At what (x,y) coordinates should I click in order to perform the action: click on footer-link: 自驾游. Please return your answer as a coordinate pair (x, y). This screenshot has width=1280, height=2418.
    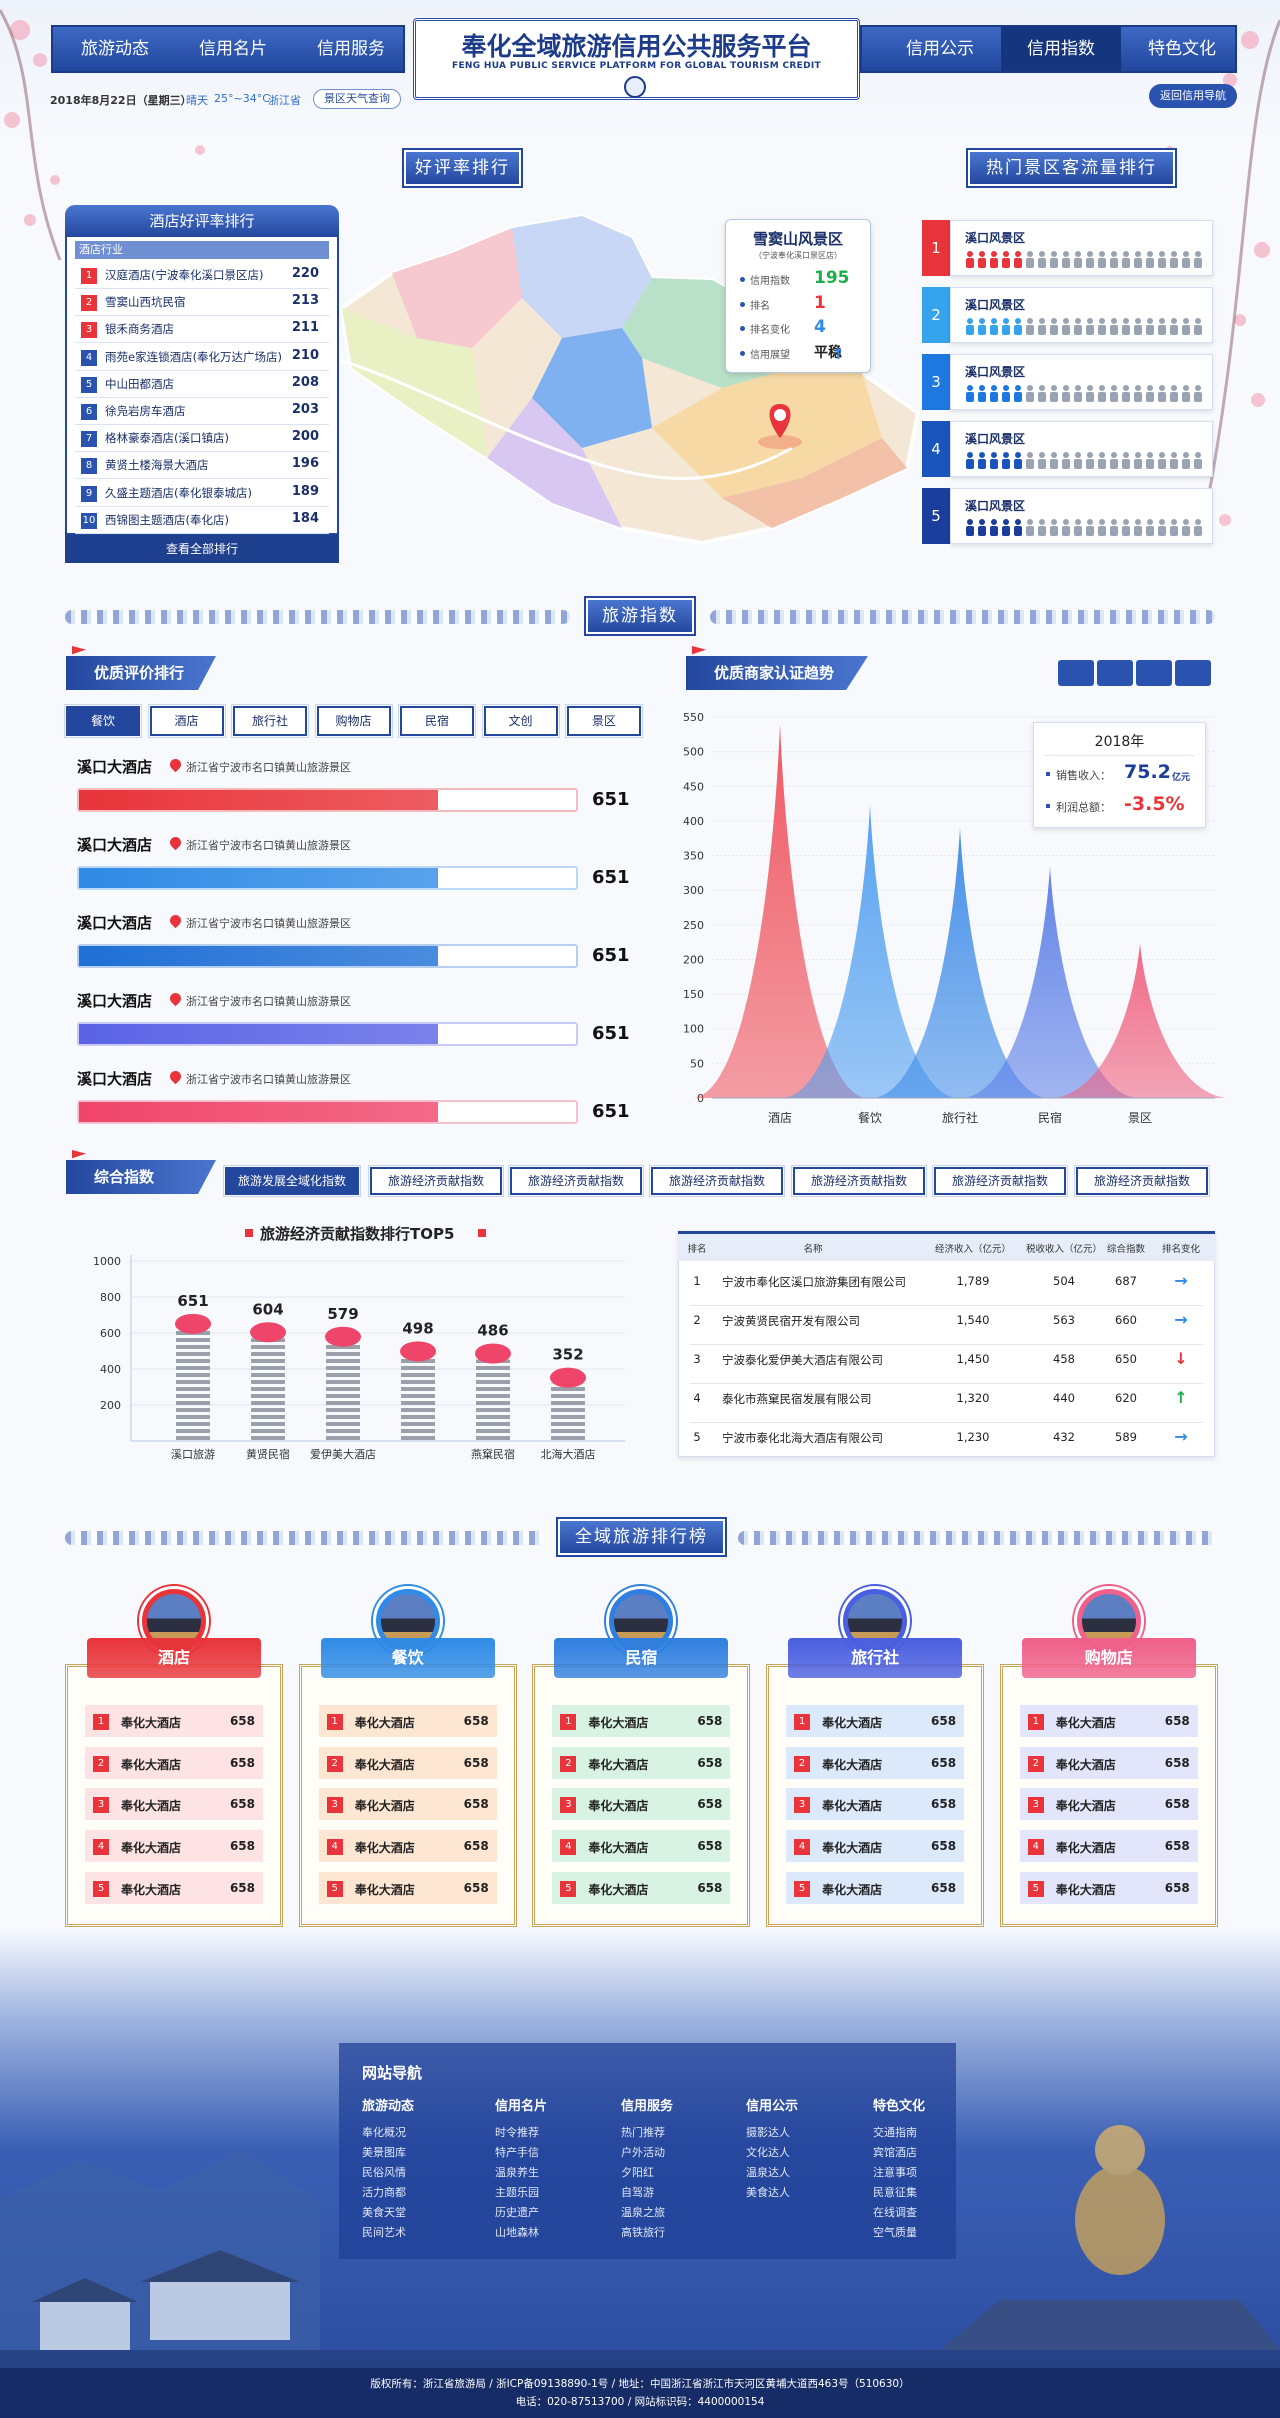
    Looking at the image, I should click on (637, 2192).